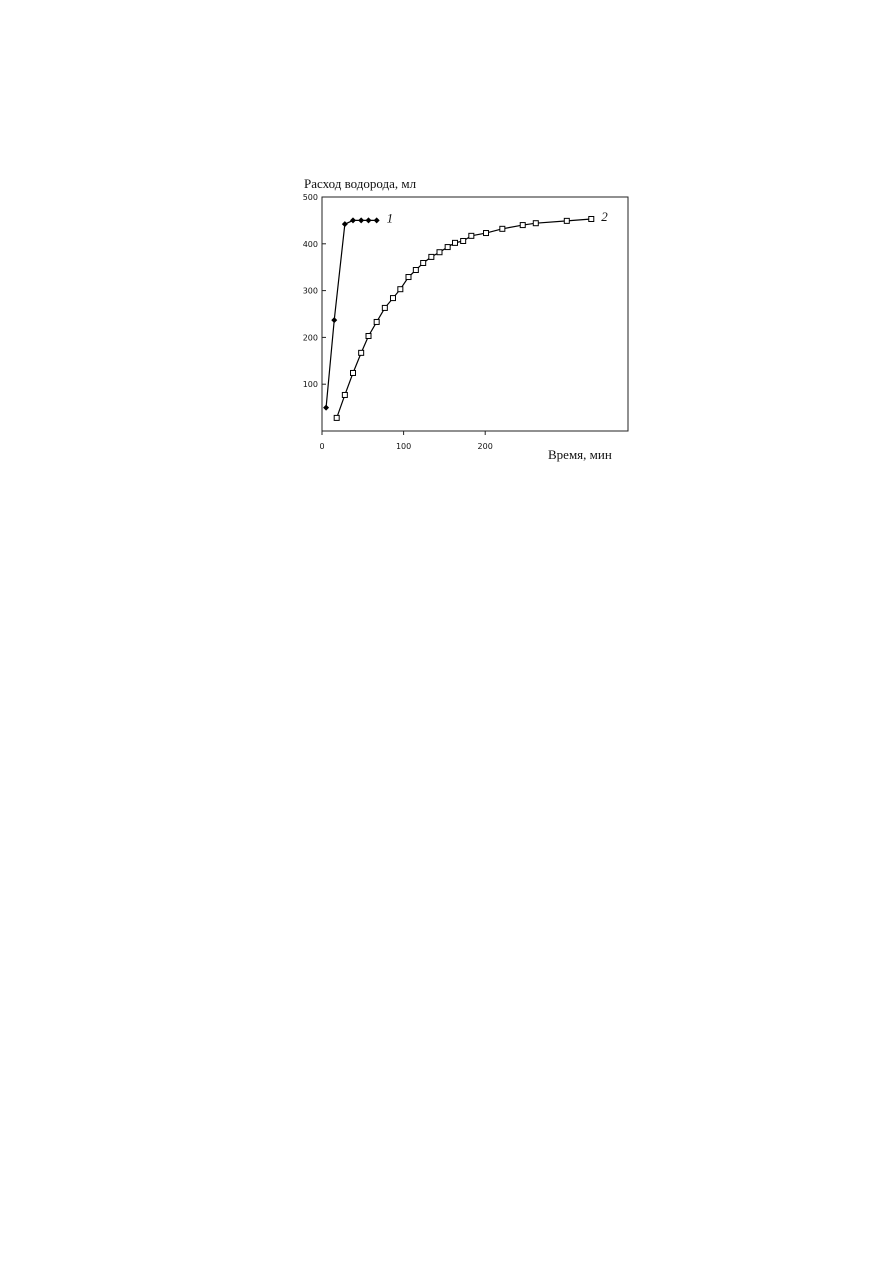 This screenshot has width=893, height=1263. What do you see at coordinates (310, 197) in the screenshot?
I see `y-tick-label: 500` at bounding box center [310, 197].